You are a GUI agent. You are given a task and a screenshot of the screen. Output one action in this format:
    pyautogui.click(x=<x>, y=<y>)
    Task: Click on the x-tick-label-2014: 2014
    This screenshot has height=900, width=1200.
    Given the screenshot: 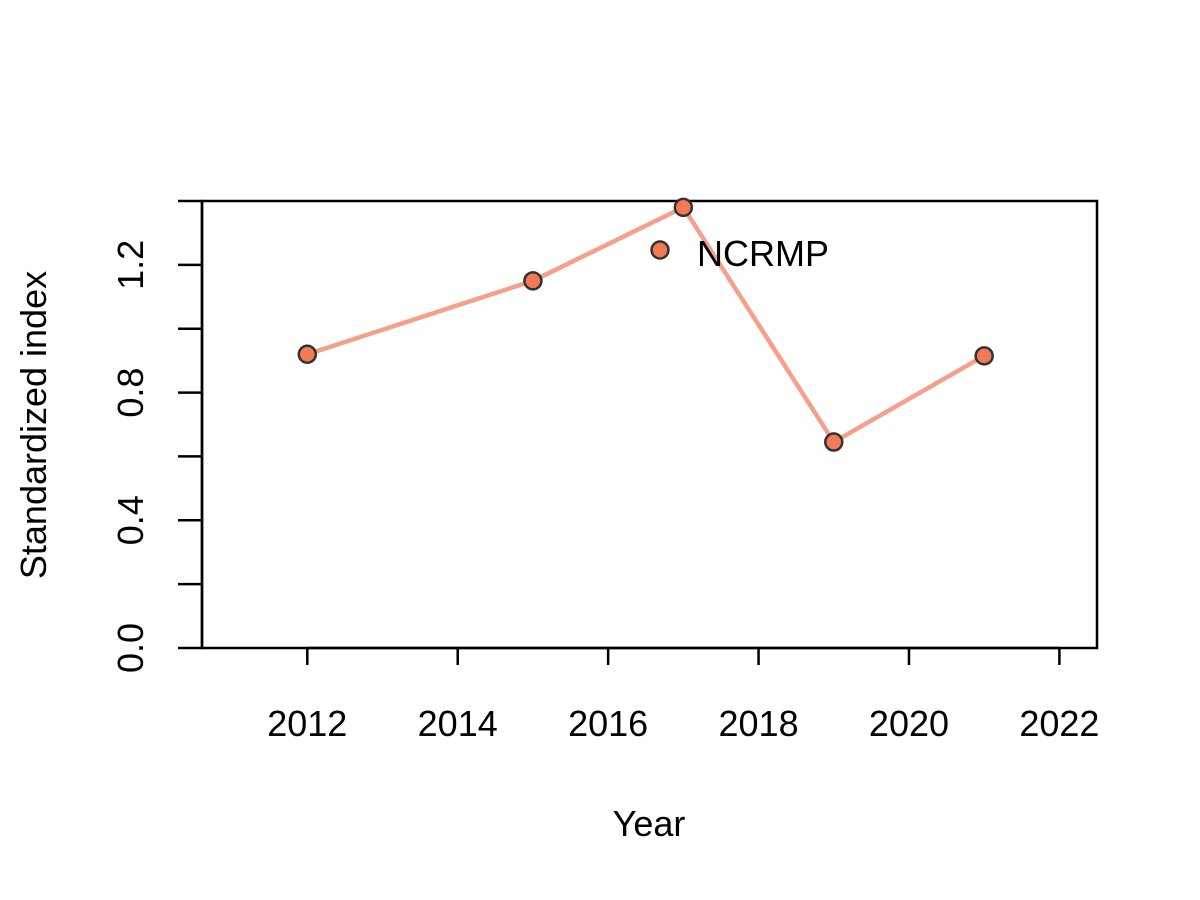 What is the action you would take?
    pyautogui.click(x=458, y=723)
    